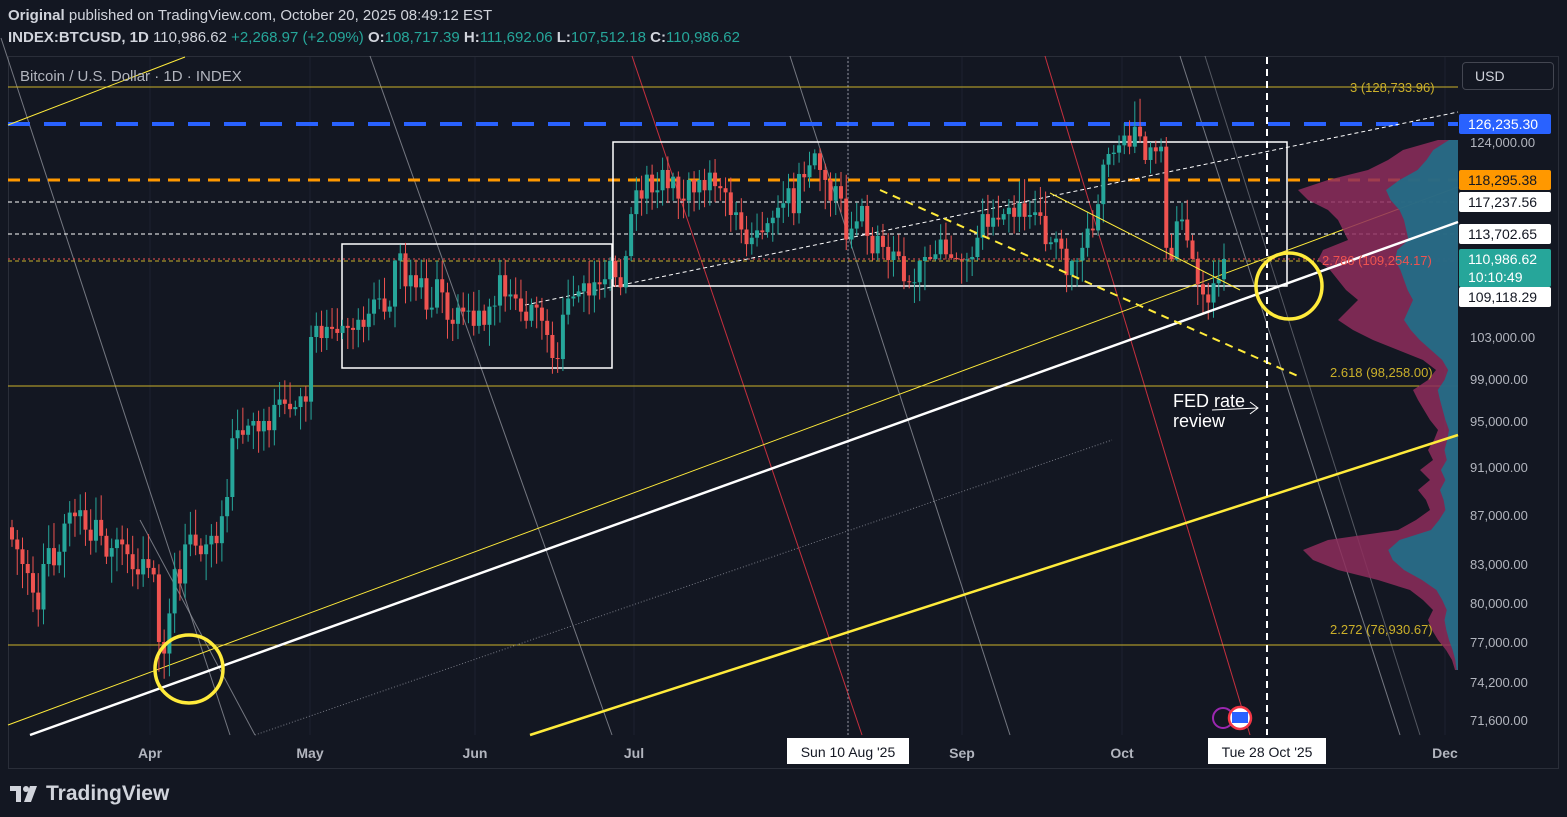 Image resolution: width=1567 pixels, height=817 pixels. I want to click on y-tick-label: 87,000.00, so click(1499, 515).